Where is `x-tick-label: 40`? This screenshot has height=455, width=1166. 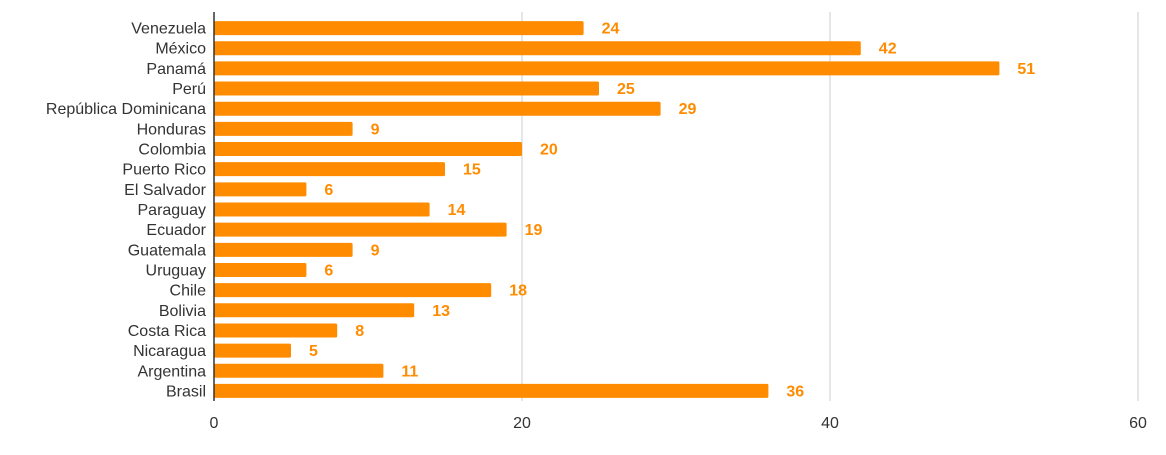 x-tick-label: 40 is located at coordinates (830, 423).